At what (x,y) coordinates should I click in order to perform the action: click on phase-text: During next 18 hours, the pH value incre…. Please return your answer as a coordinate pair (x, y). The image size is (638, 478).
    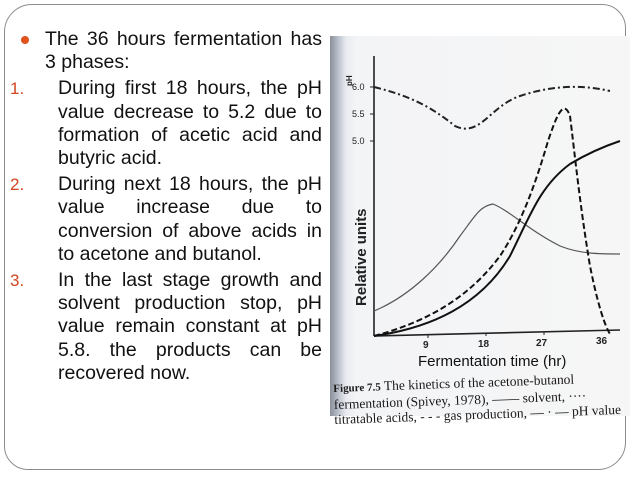
    Looking at the image, I should click on (190, 219).